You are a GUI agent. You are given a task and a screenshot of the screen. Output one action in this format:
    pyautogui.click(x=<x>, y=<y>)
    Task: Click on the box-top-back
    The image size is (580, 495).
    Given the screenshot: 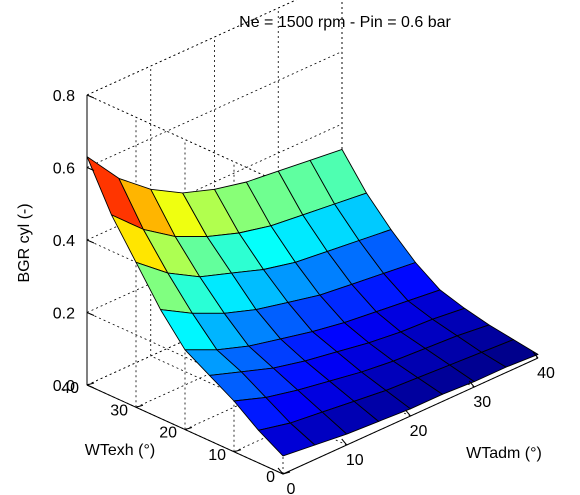 What is the action you would take?
    pyautogui.click(x=191, y=48)
    